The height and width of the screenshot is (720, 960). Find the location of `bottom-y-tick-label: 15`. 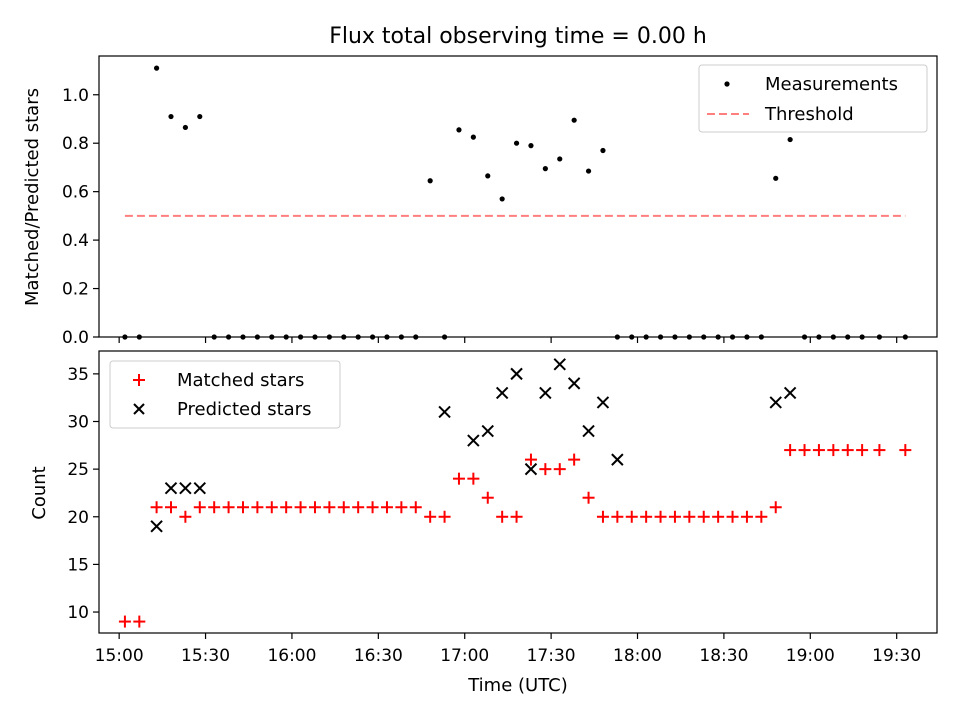

bottom-y-tick-label: 15 is located at coordinates (78, 565).